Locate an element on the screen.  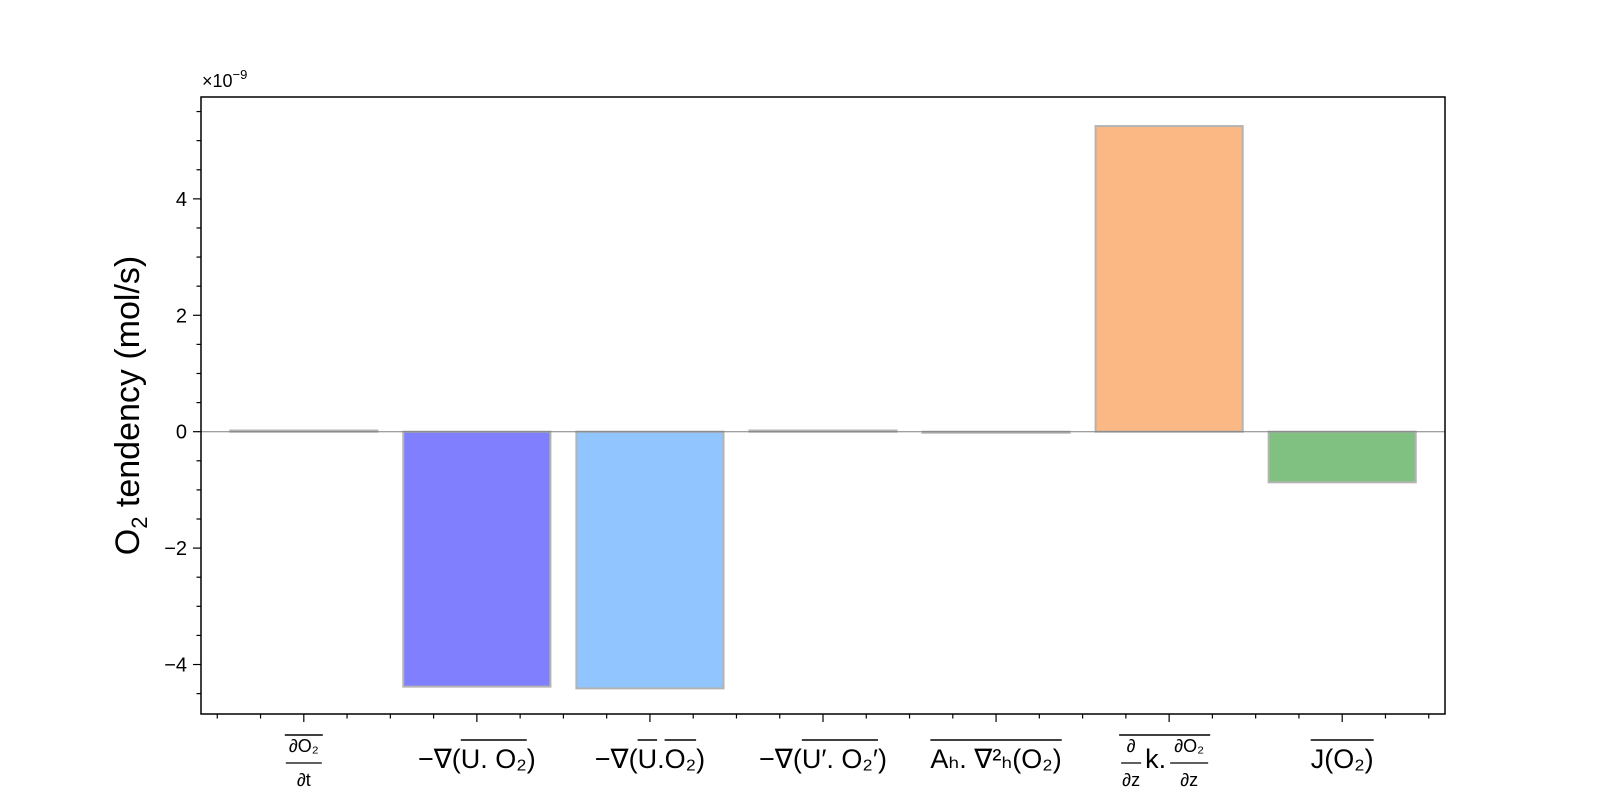
x-label-adv-eddy: −∇(U′. O₂′) is located at coordinates (823, 756).